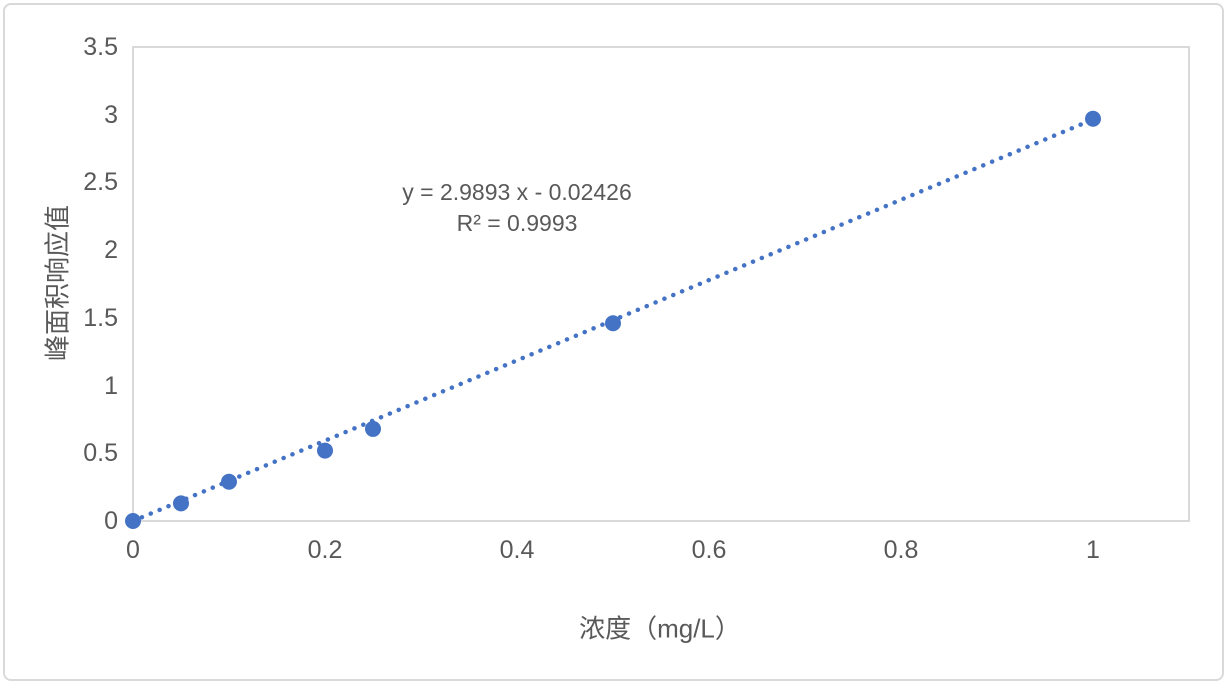 This screenshot has height=688, width=1231. Describe the element at coordinates (100, 453) in the screenshot. I see `y-tick-label: 0.5` at that location.